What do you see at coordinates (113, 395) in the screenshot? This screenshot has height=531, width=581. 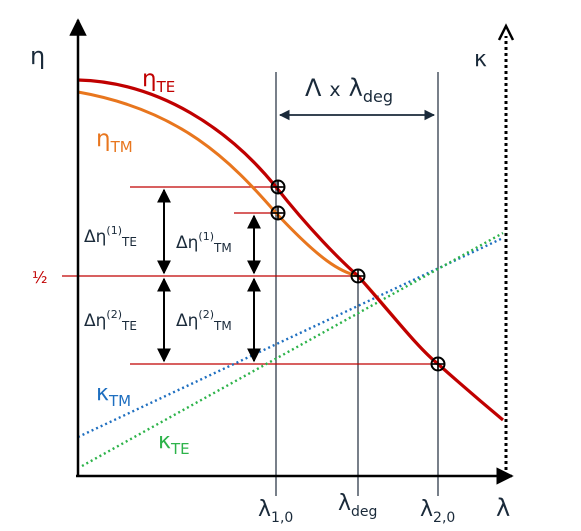 I see `kappa-tm-label: κTM` at bounding box center [113, 395].